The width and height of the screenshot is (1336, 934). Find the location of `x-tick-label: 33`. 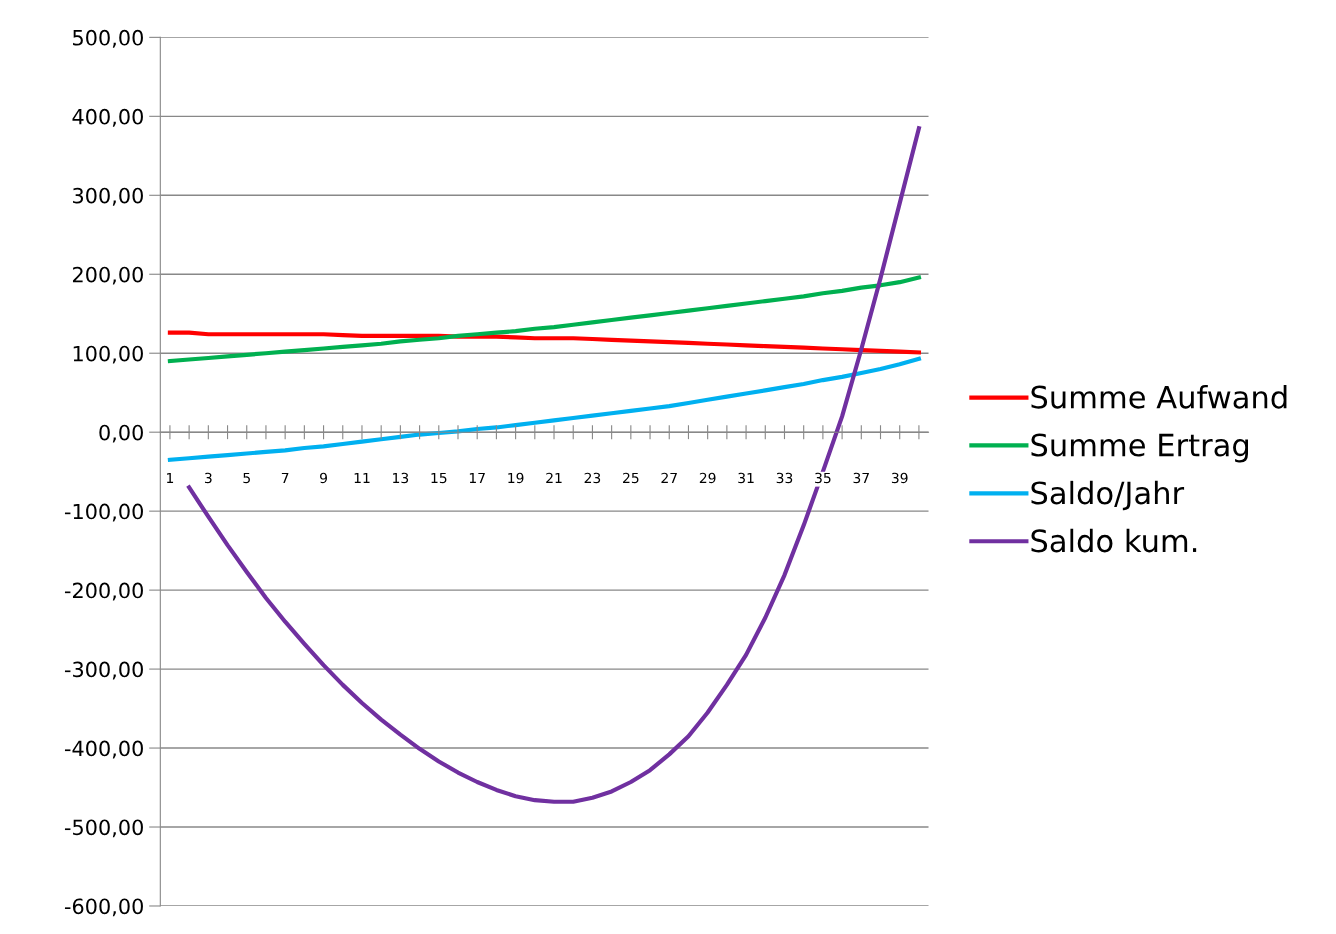

x-tick-label: 33 is located at coordinates (784, 478).